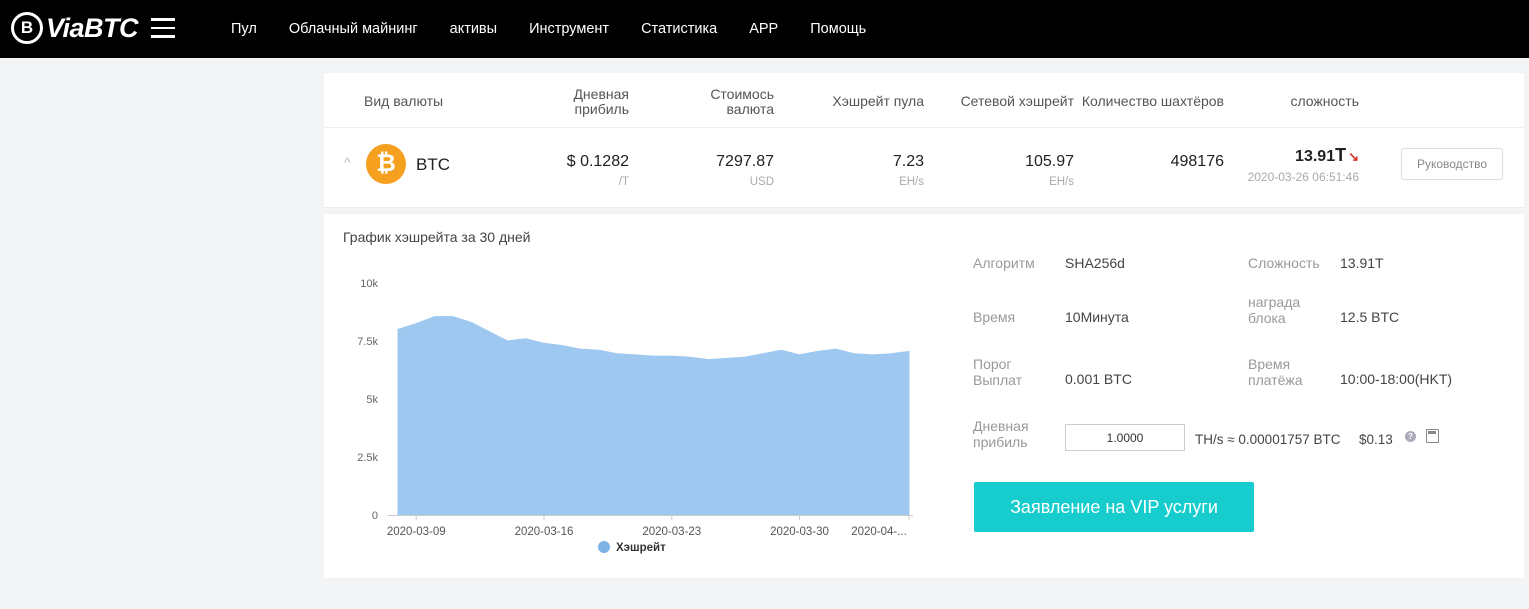  What do you see at coordinates (1274, 310) in the screenshot?
I see `block-reward-label: награда блока` at bounding box center [1274, 310].